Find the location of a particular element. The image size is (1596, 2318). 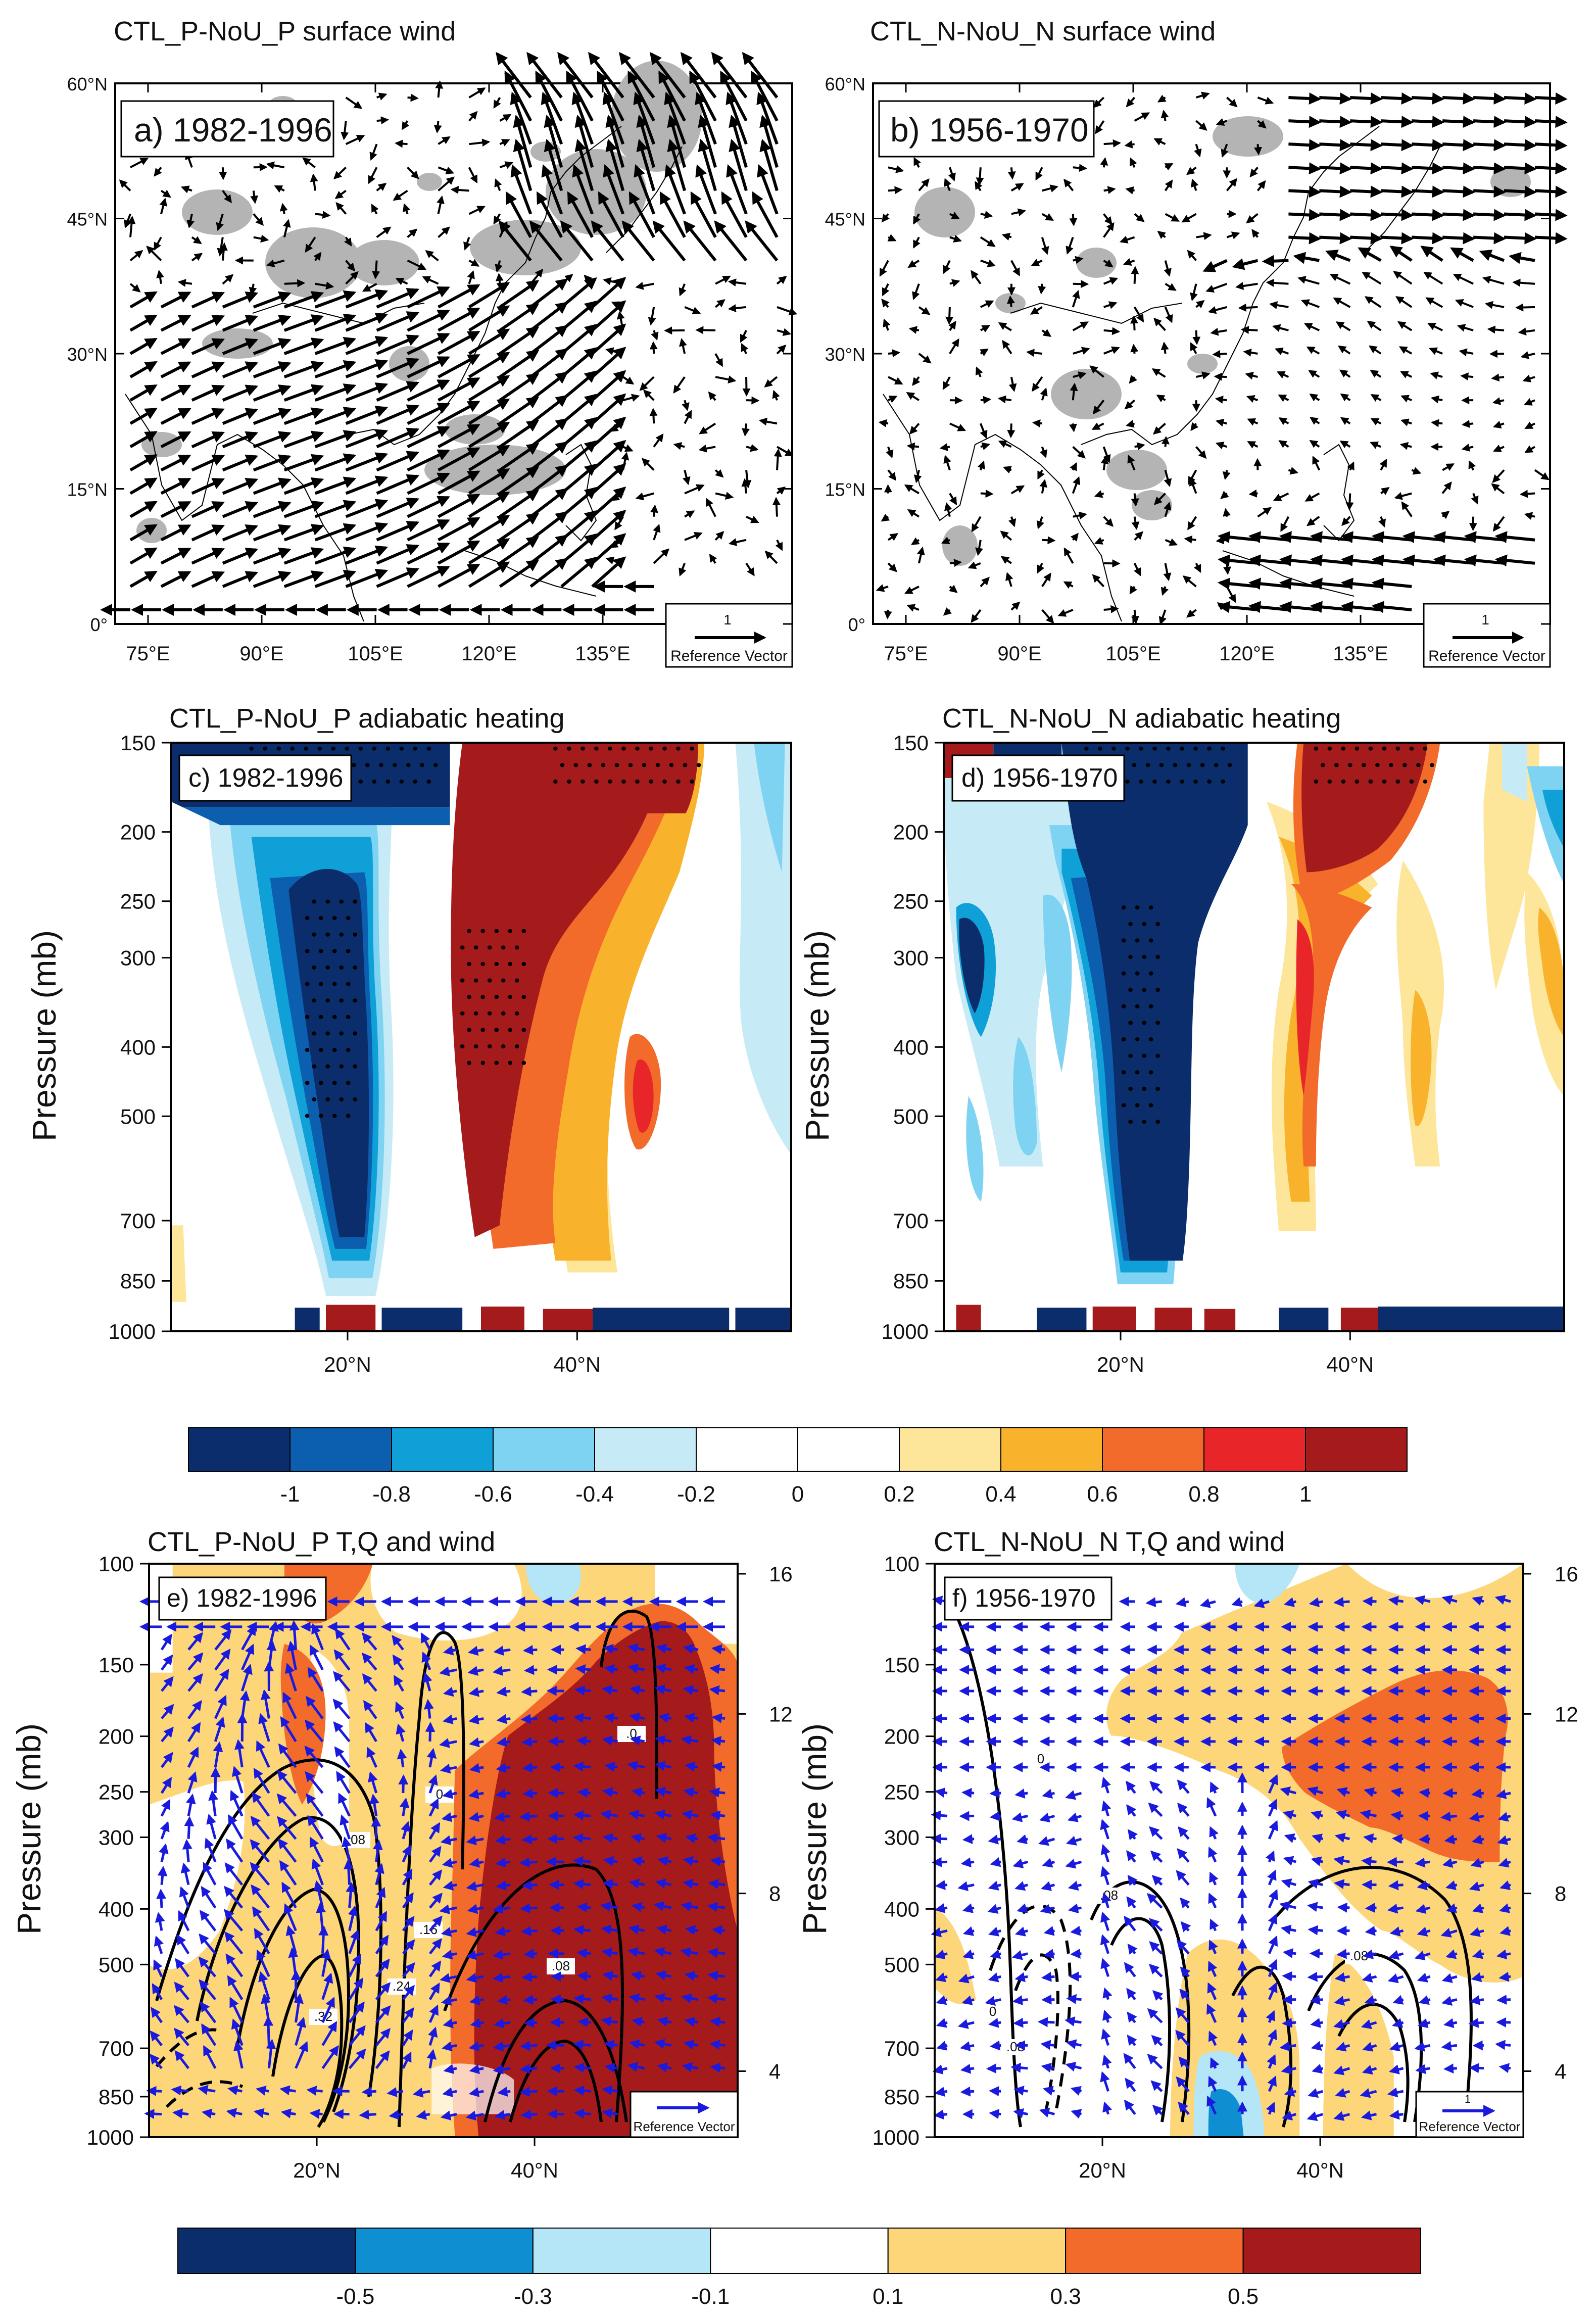

pc-ytick-label: 1000 is located at coordinates (132, 1331).